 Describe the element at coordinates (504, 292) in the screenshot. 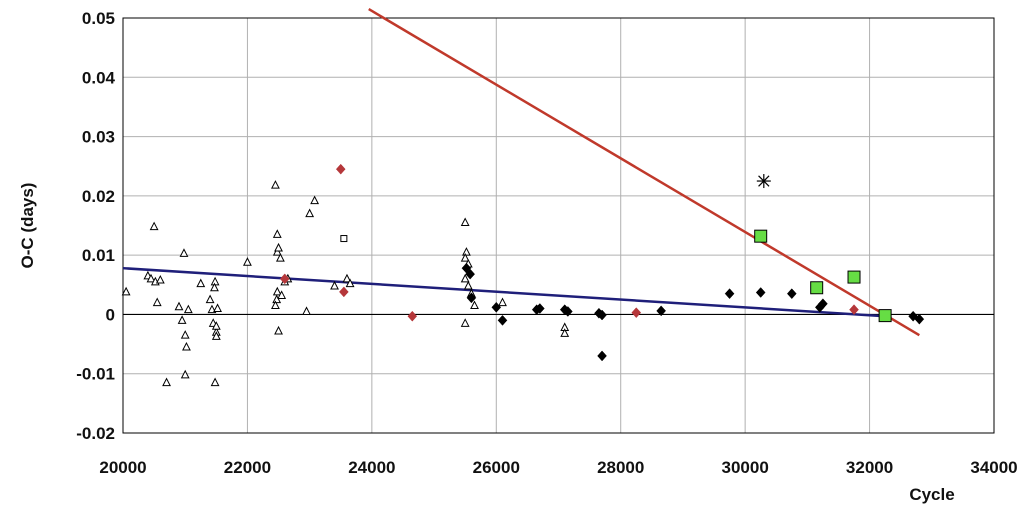

I see `fit-line` at that location.